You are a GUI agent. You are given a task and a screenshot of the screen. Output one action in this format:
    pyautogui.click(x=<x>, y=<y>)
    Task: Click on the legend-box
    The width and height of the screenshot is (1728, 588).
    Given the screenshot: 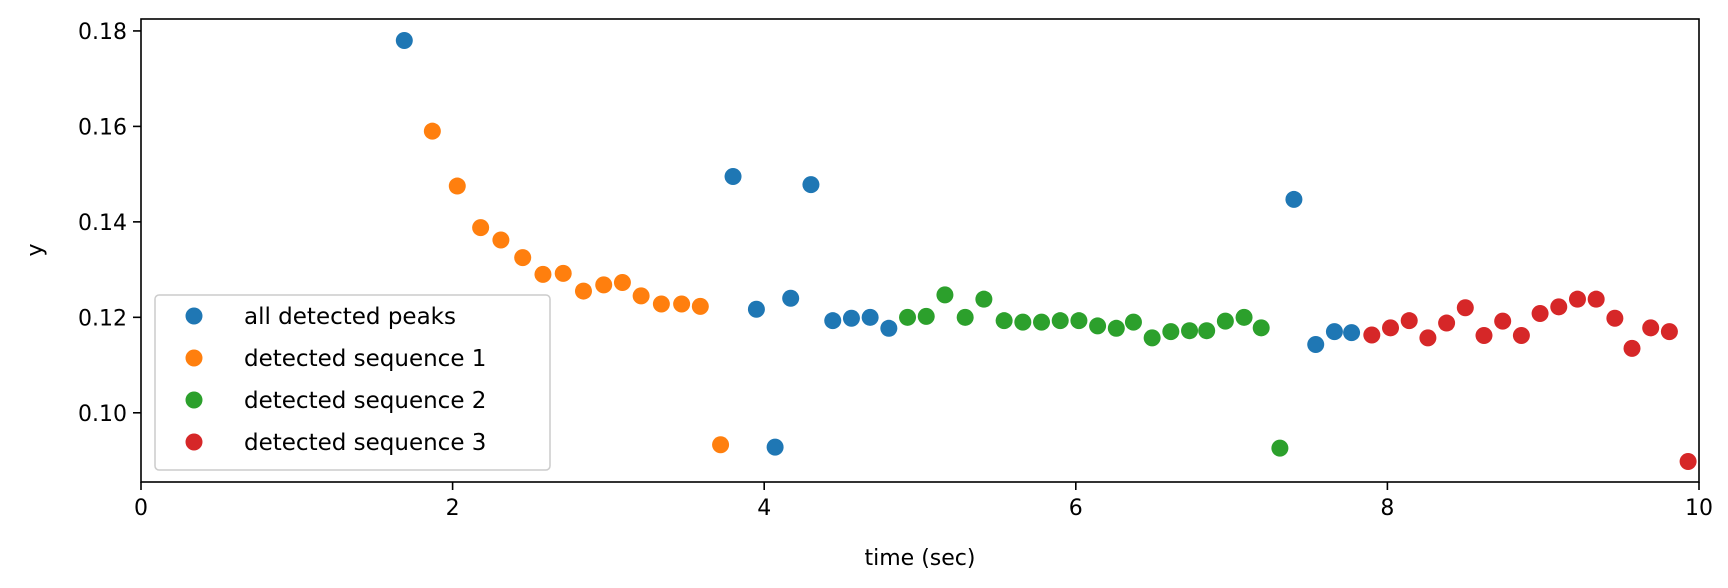 What is the action you would take?
    pyautogui.click(x=352, y=382)
    